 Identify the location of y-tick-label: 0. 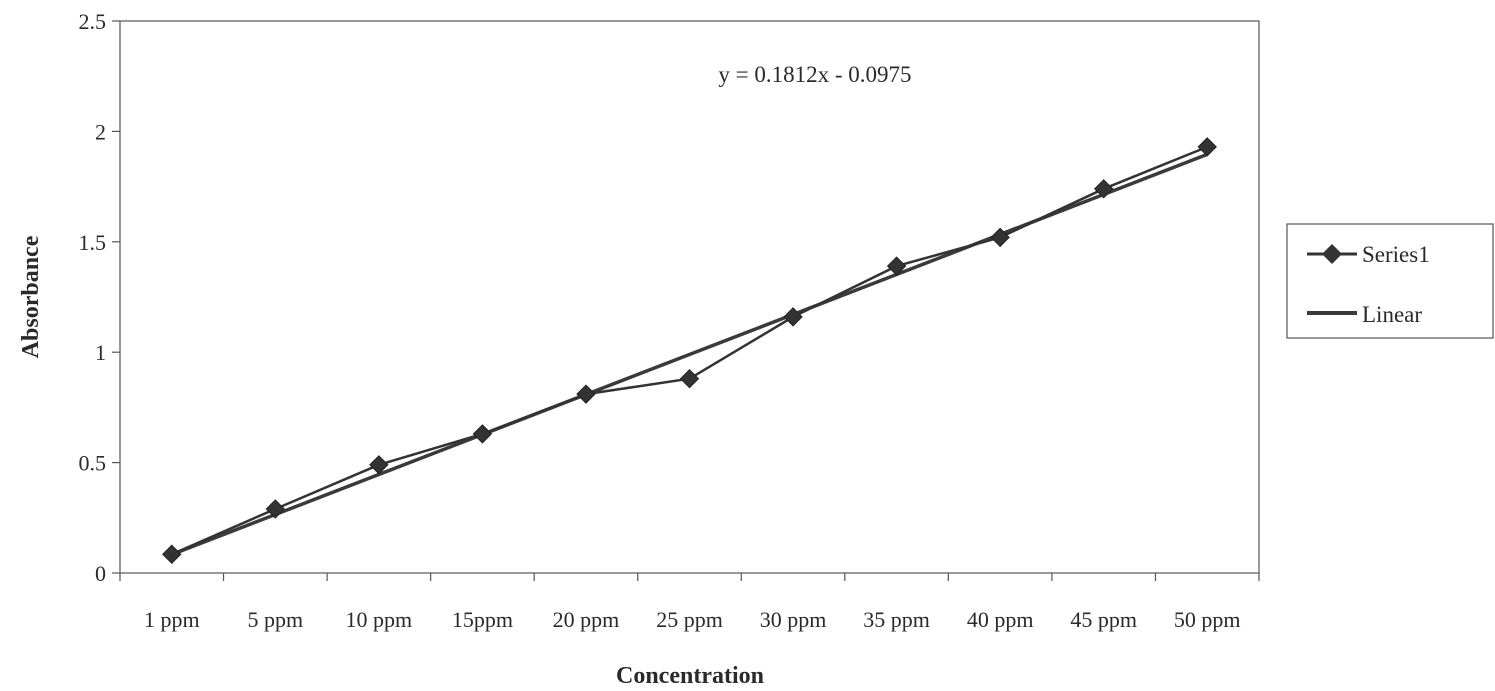
(100, 573).